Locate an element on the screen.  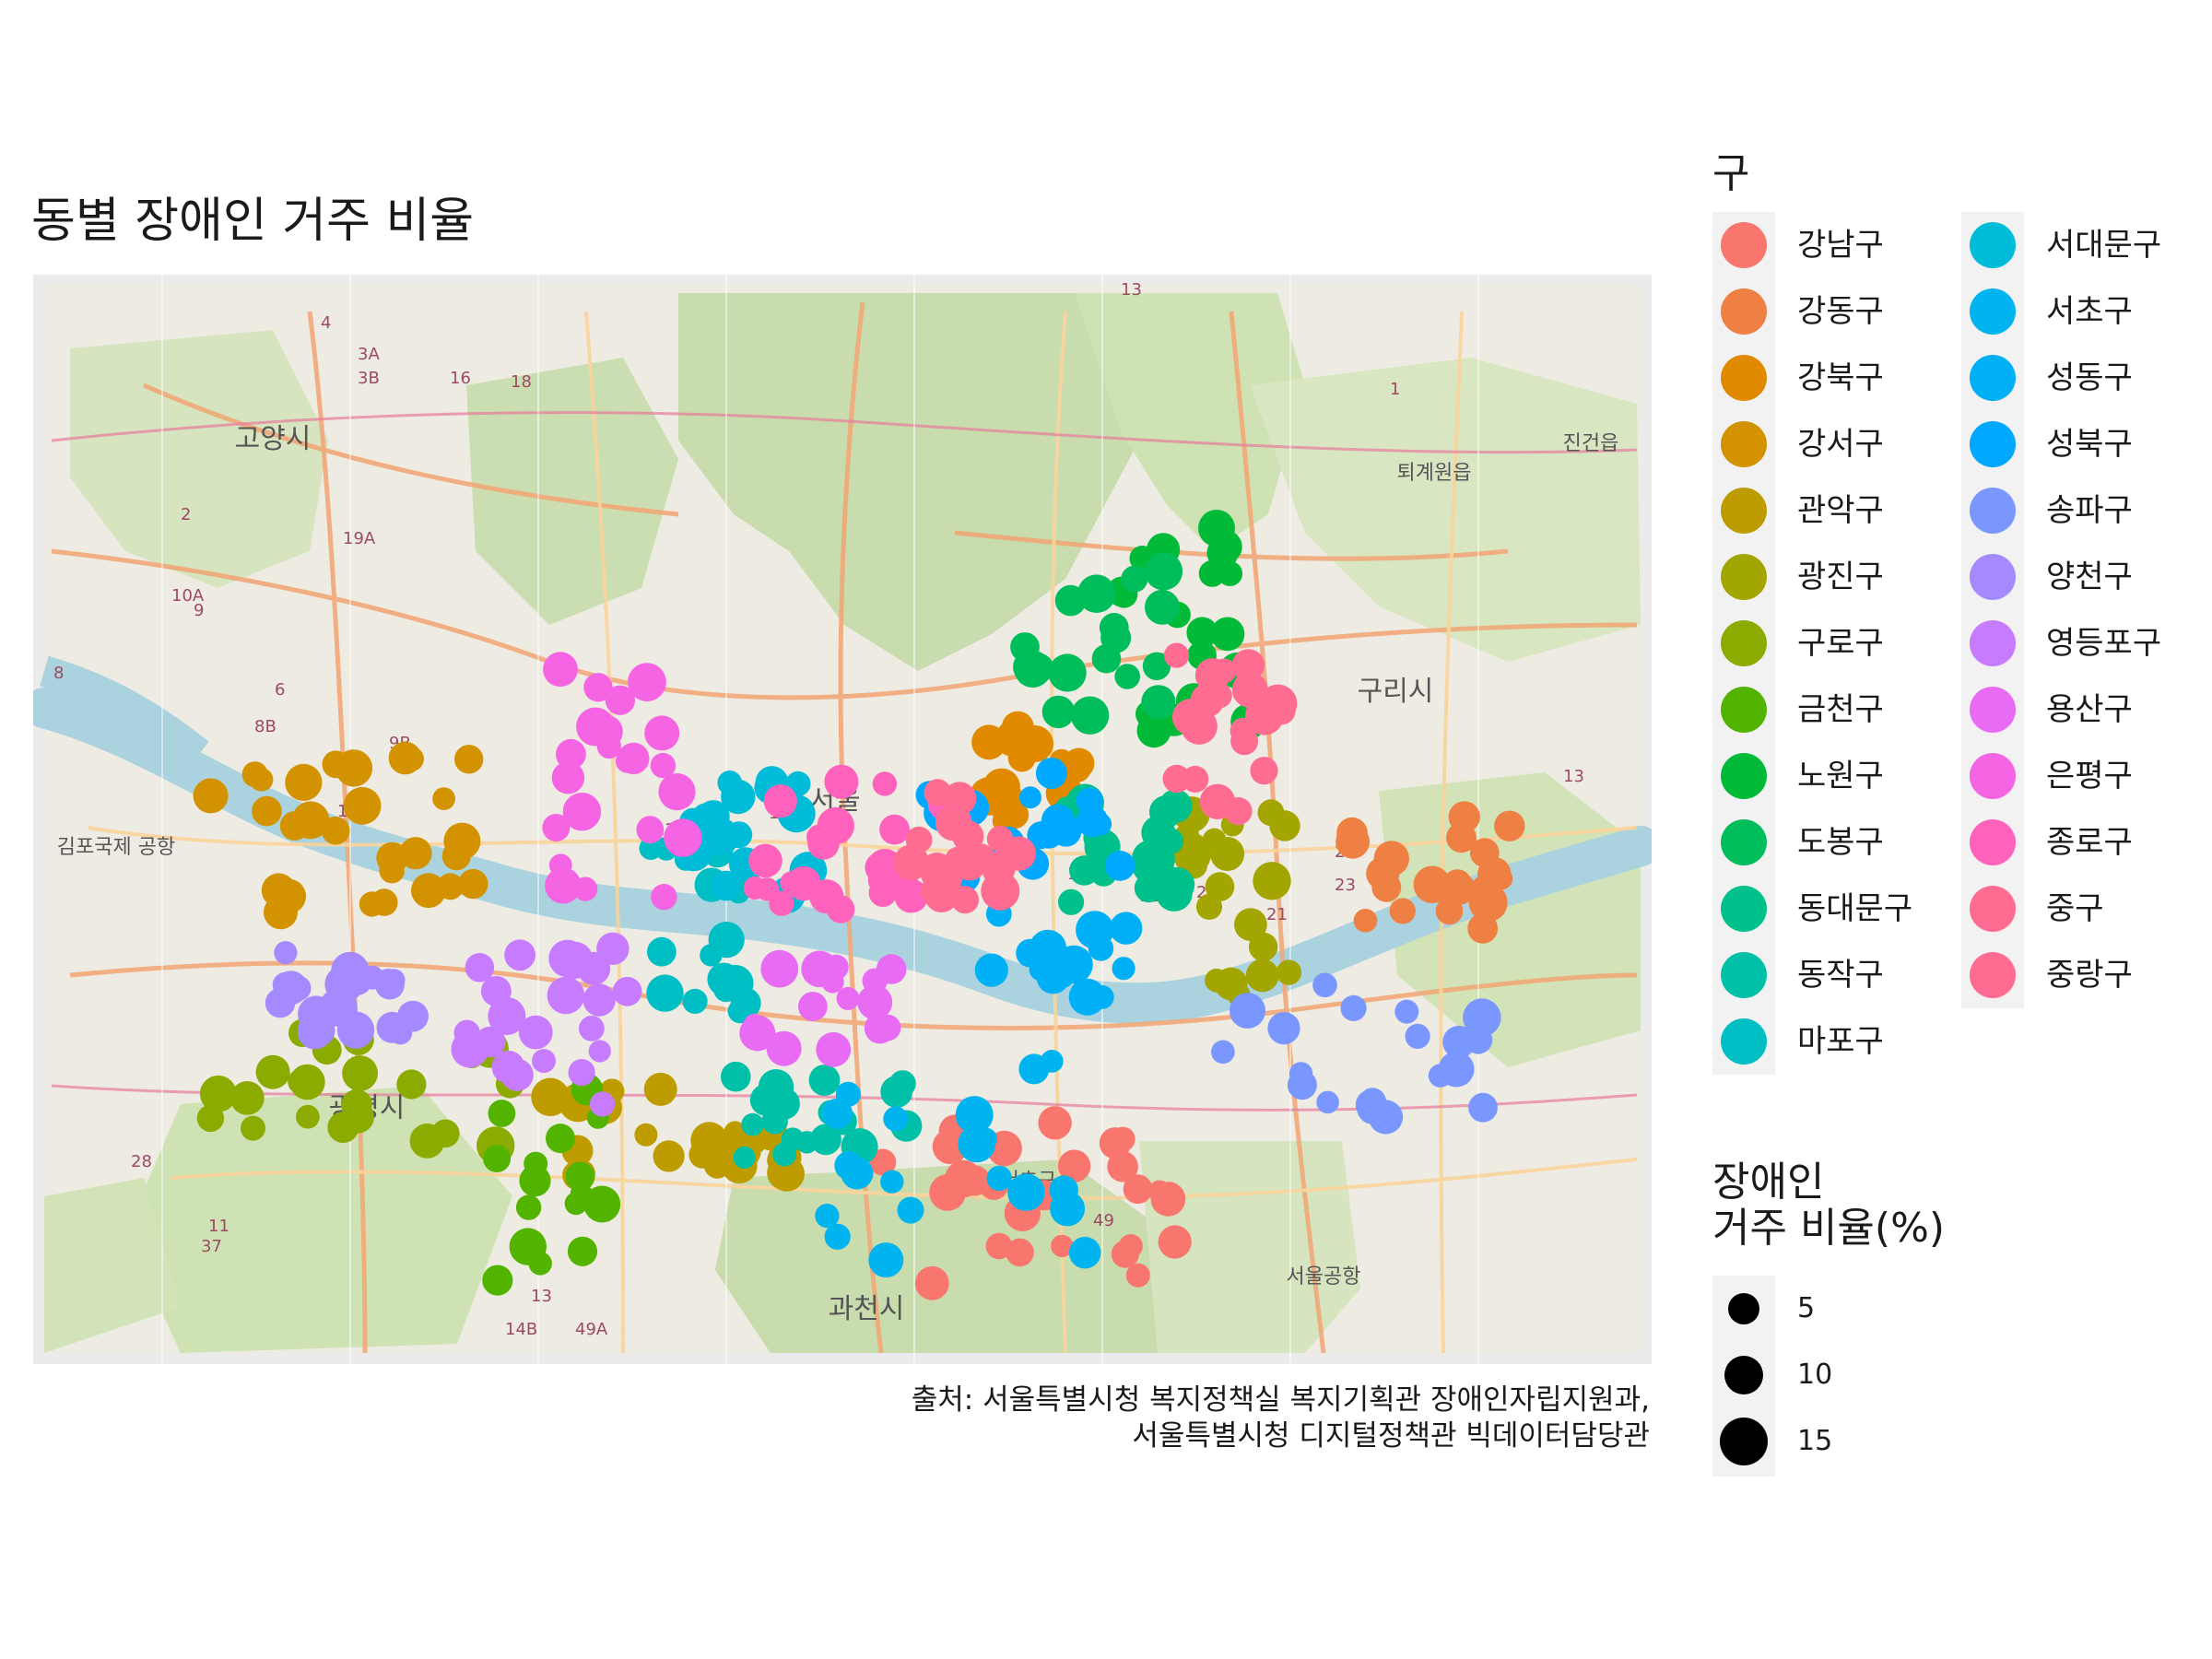
route-number-label: 10A is located at coordinates (188, 596).